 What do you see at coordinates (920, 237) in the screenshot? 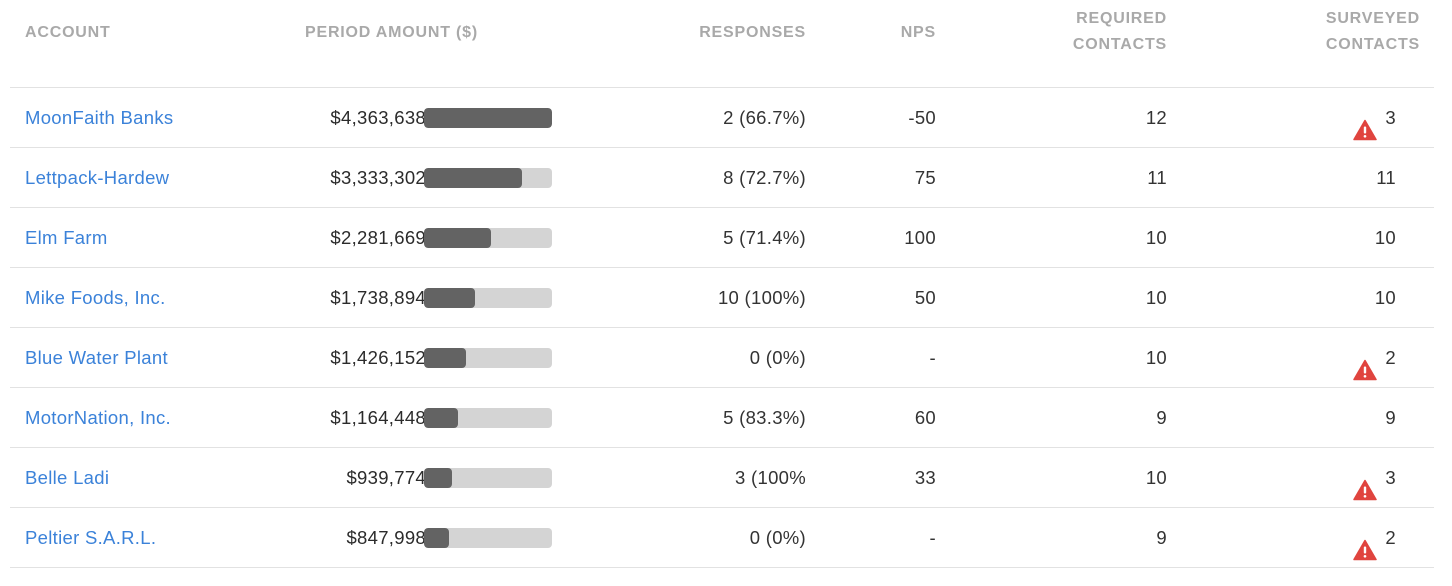
I see `nps-value: 100` at bounding box center [920, 237].